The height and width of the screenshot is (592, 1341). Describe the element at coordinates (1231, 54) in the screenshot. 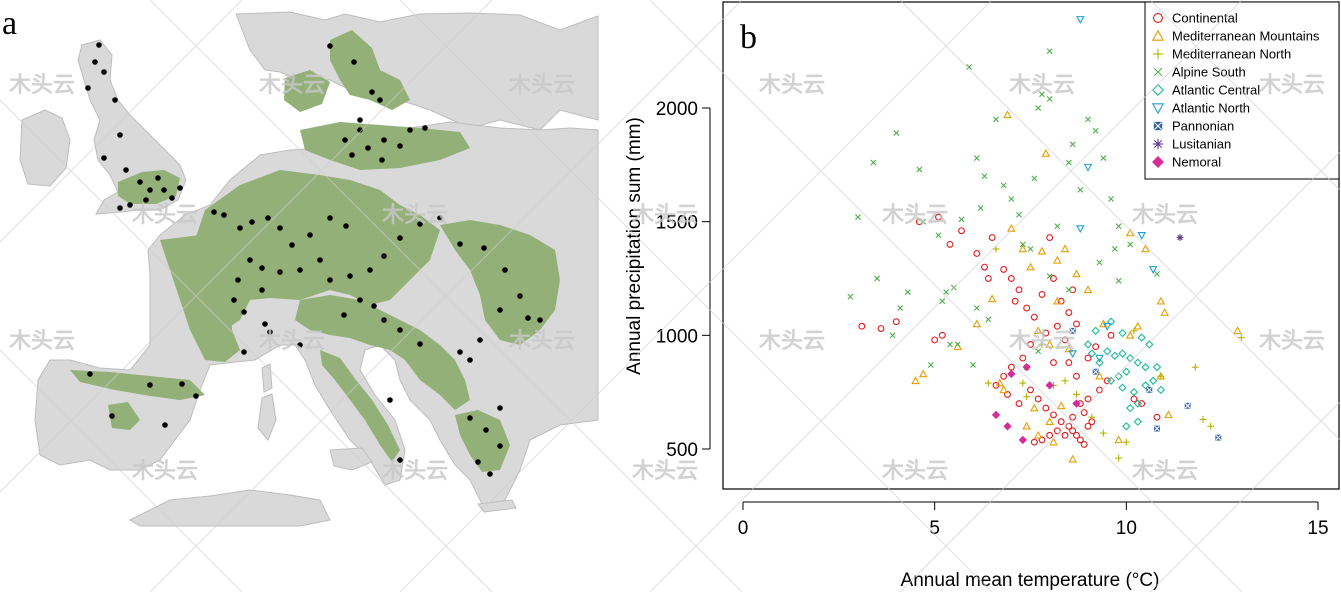

I see `legend-label: Mediterranean North` at that location.